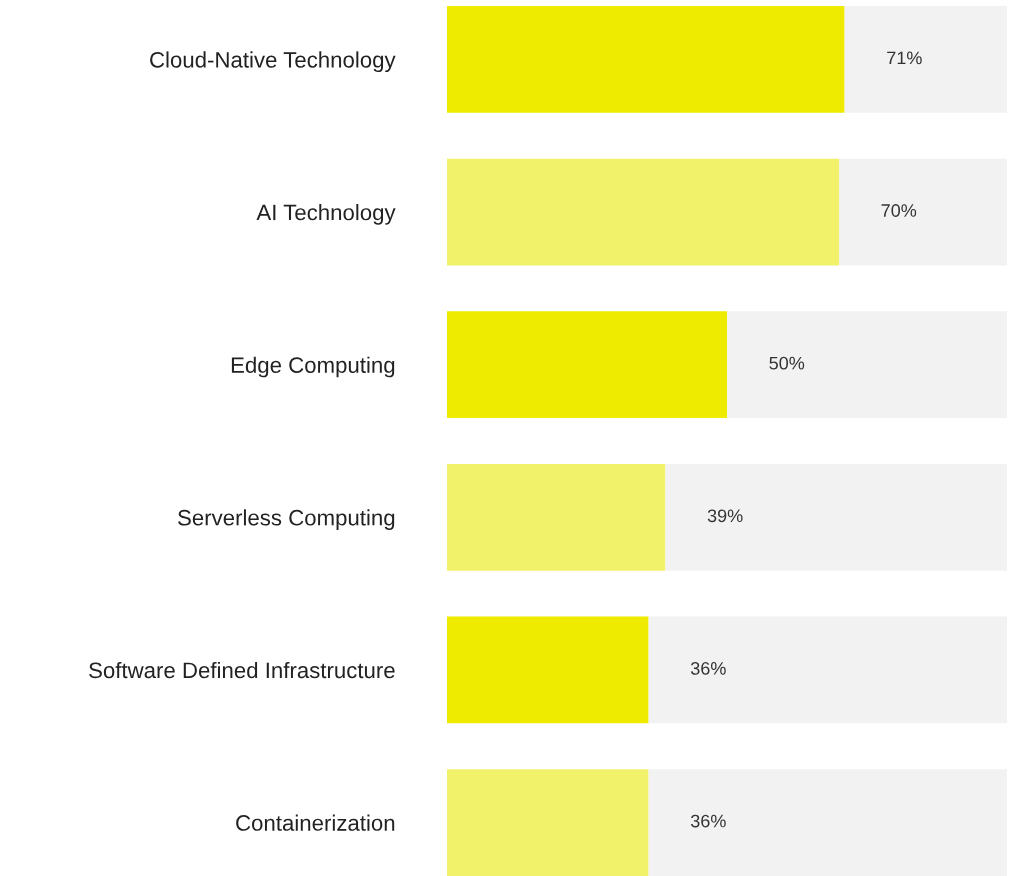 This screenshot has height=876, width=1017. Describe the element at coordinates (725, 516) in the screenshot. I see `data-label: 39%` at that location.